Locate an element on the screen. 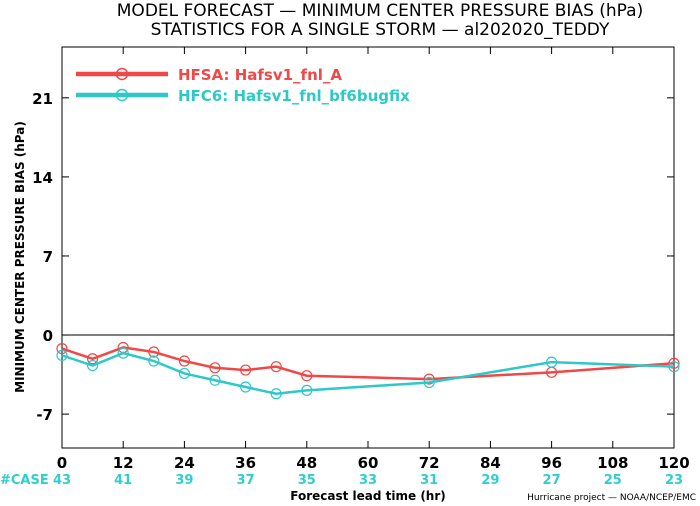  credit-text: Hurricane project — NOAA/NCEP/EMC is located at coordinates (611, 498).